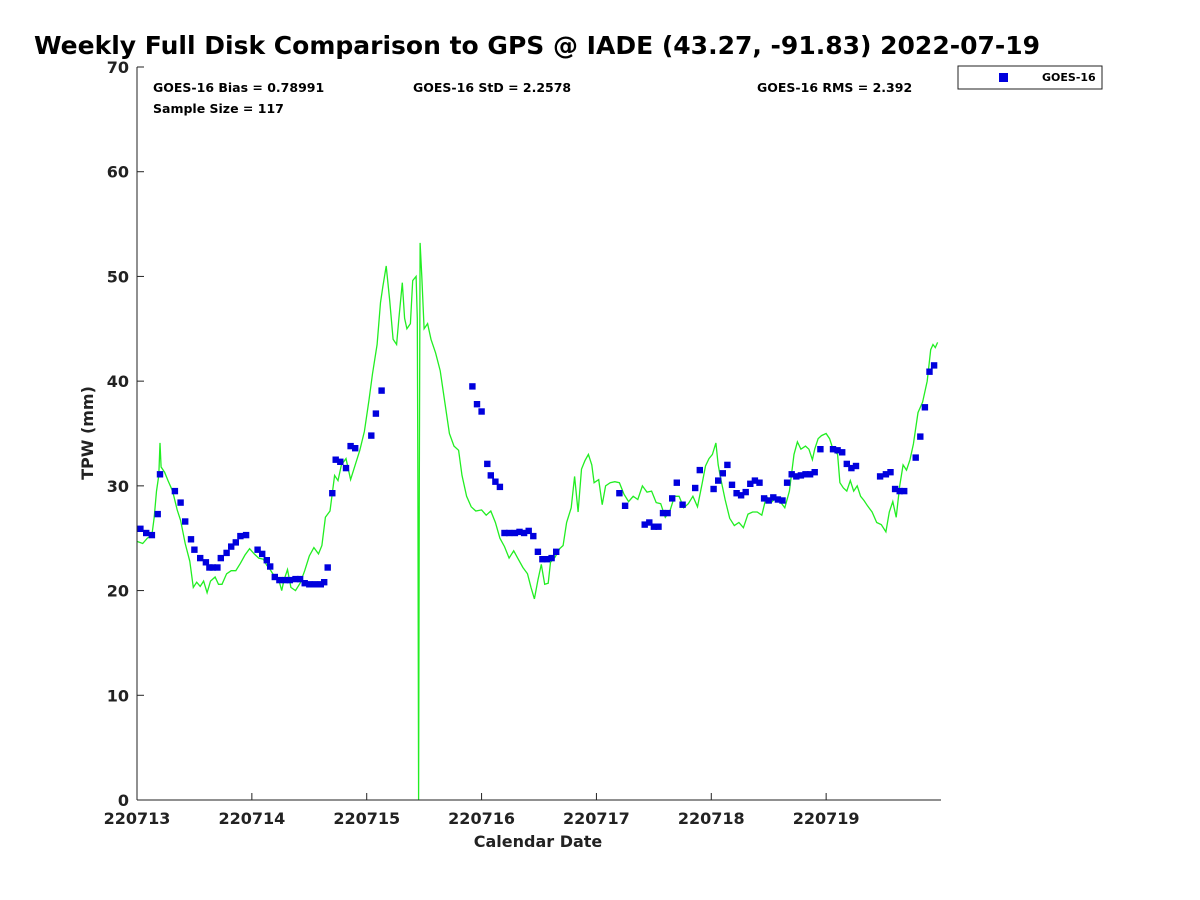  I want to click on x-tick-label: 220714, so click(251, 818).